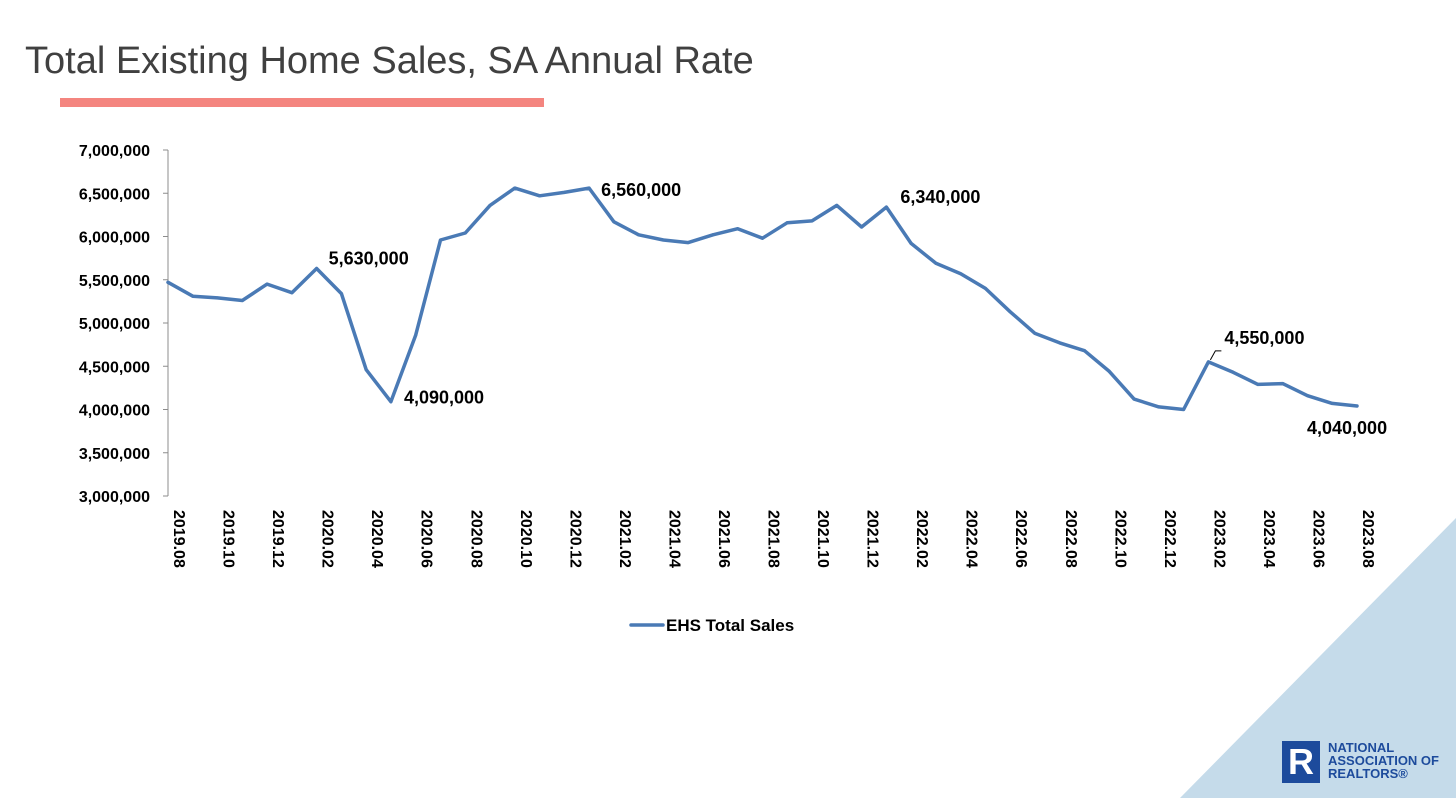  Describe the element at coordinates (940, 197) in the screenshot. I see `data-label: 6,340,000` at that location.